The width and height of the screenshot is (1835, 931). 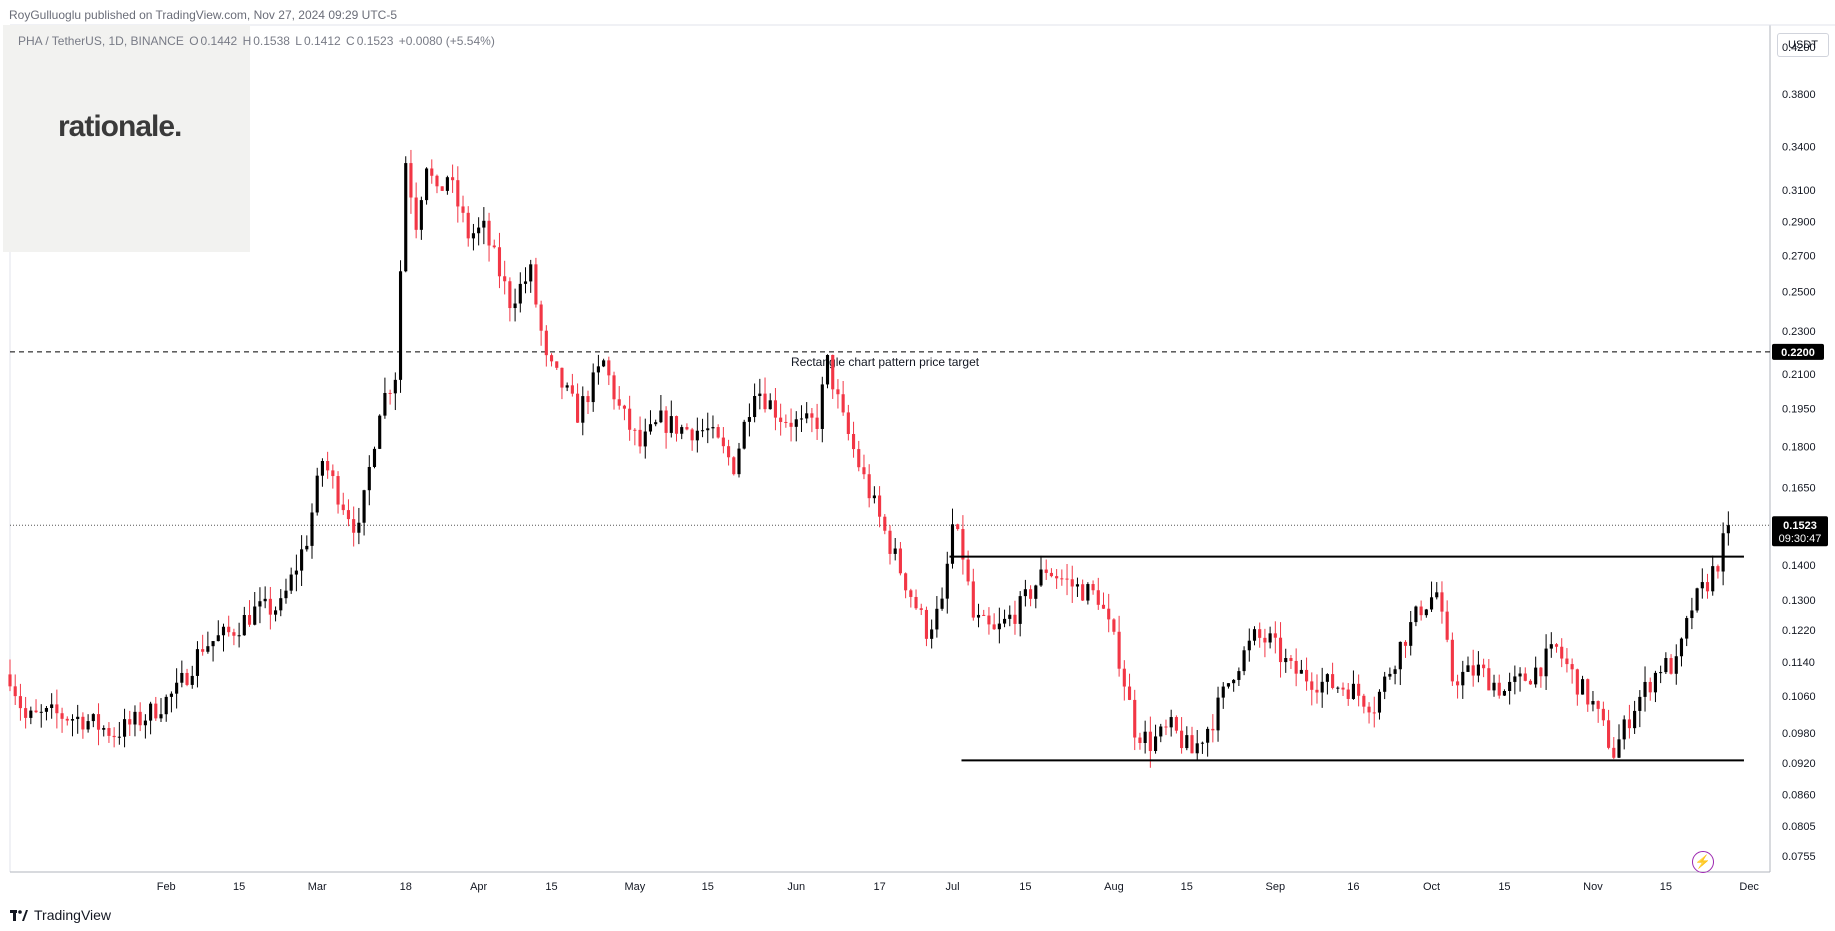 What do you see at coordinates (1799, 734) in the screenshot?
I see `y-tick-label: 0.0980` at bounding box center [1799, 734].